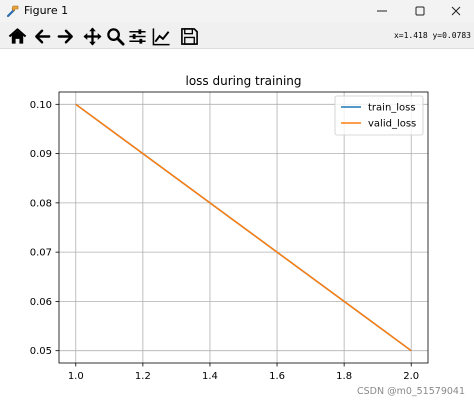 The width and height of the screenshot is (474, 403). What do you see at coordinates (392, 108) in the screenshot?
I see `legend-label-train_loss: train_loss` at bounding box center [392, 108].